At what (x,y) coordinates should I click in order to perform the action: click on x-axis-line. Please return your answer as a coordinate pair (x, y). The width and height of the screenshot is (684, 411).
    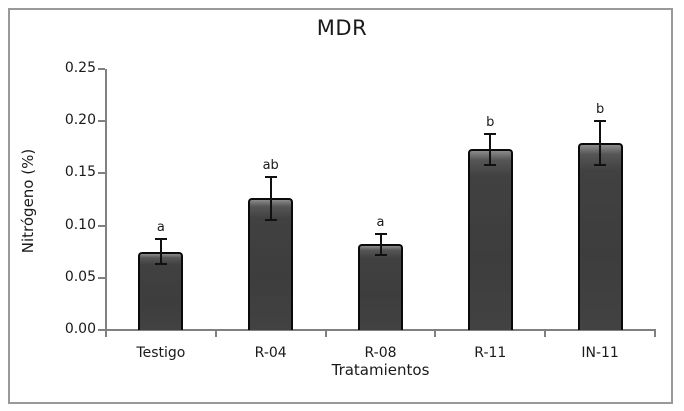
    Looking at the image, I should click on (380, 330).